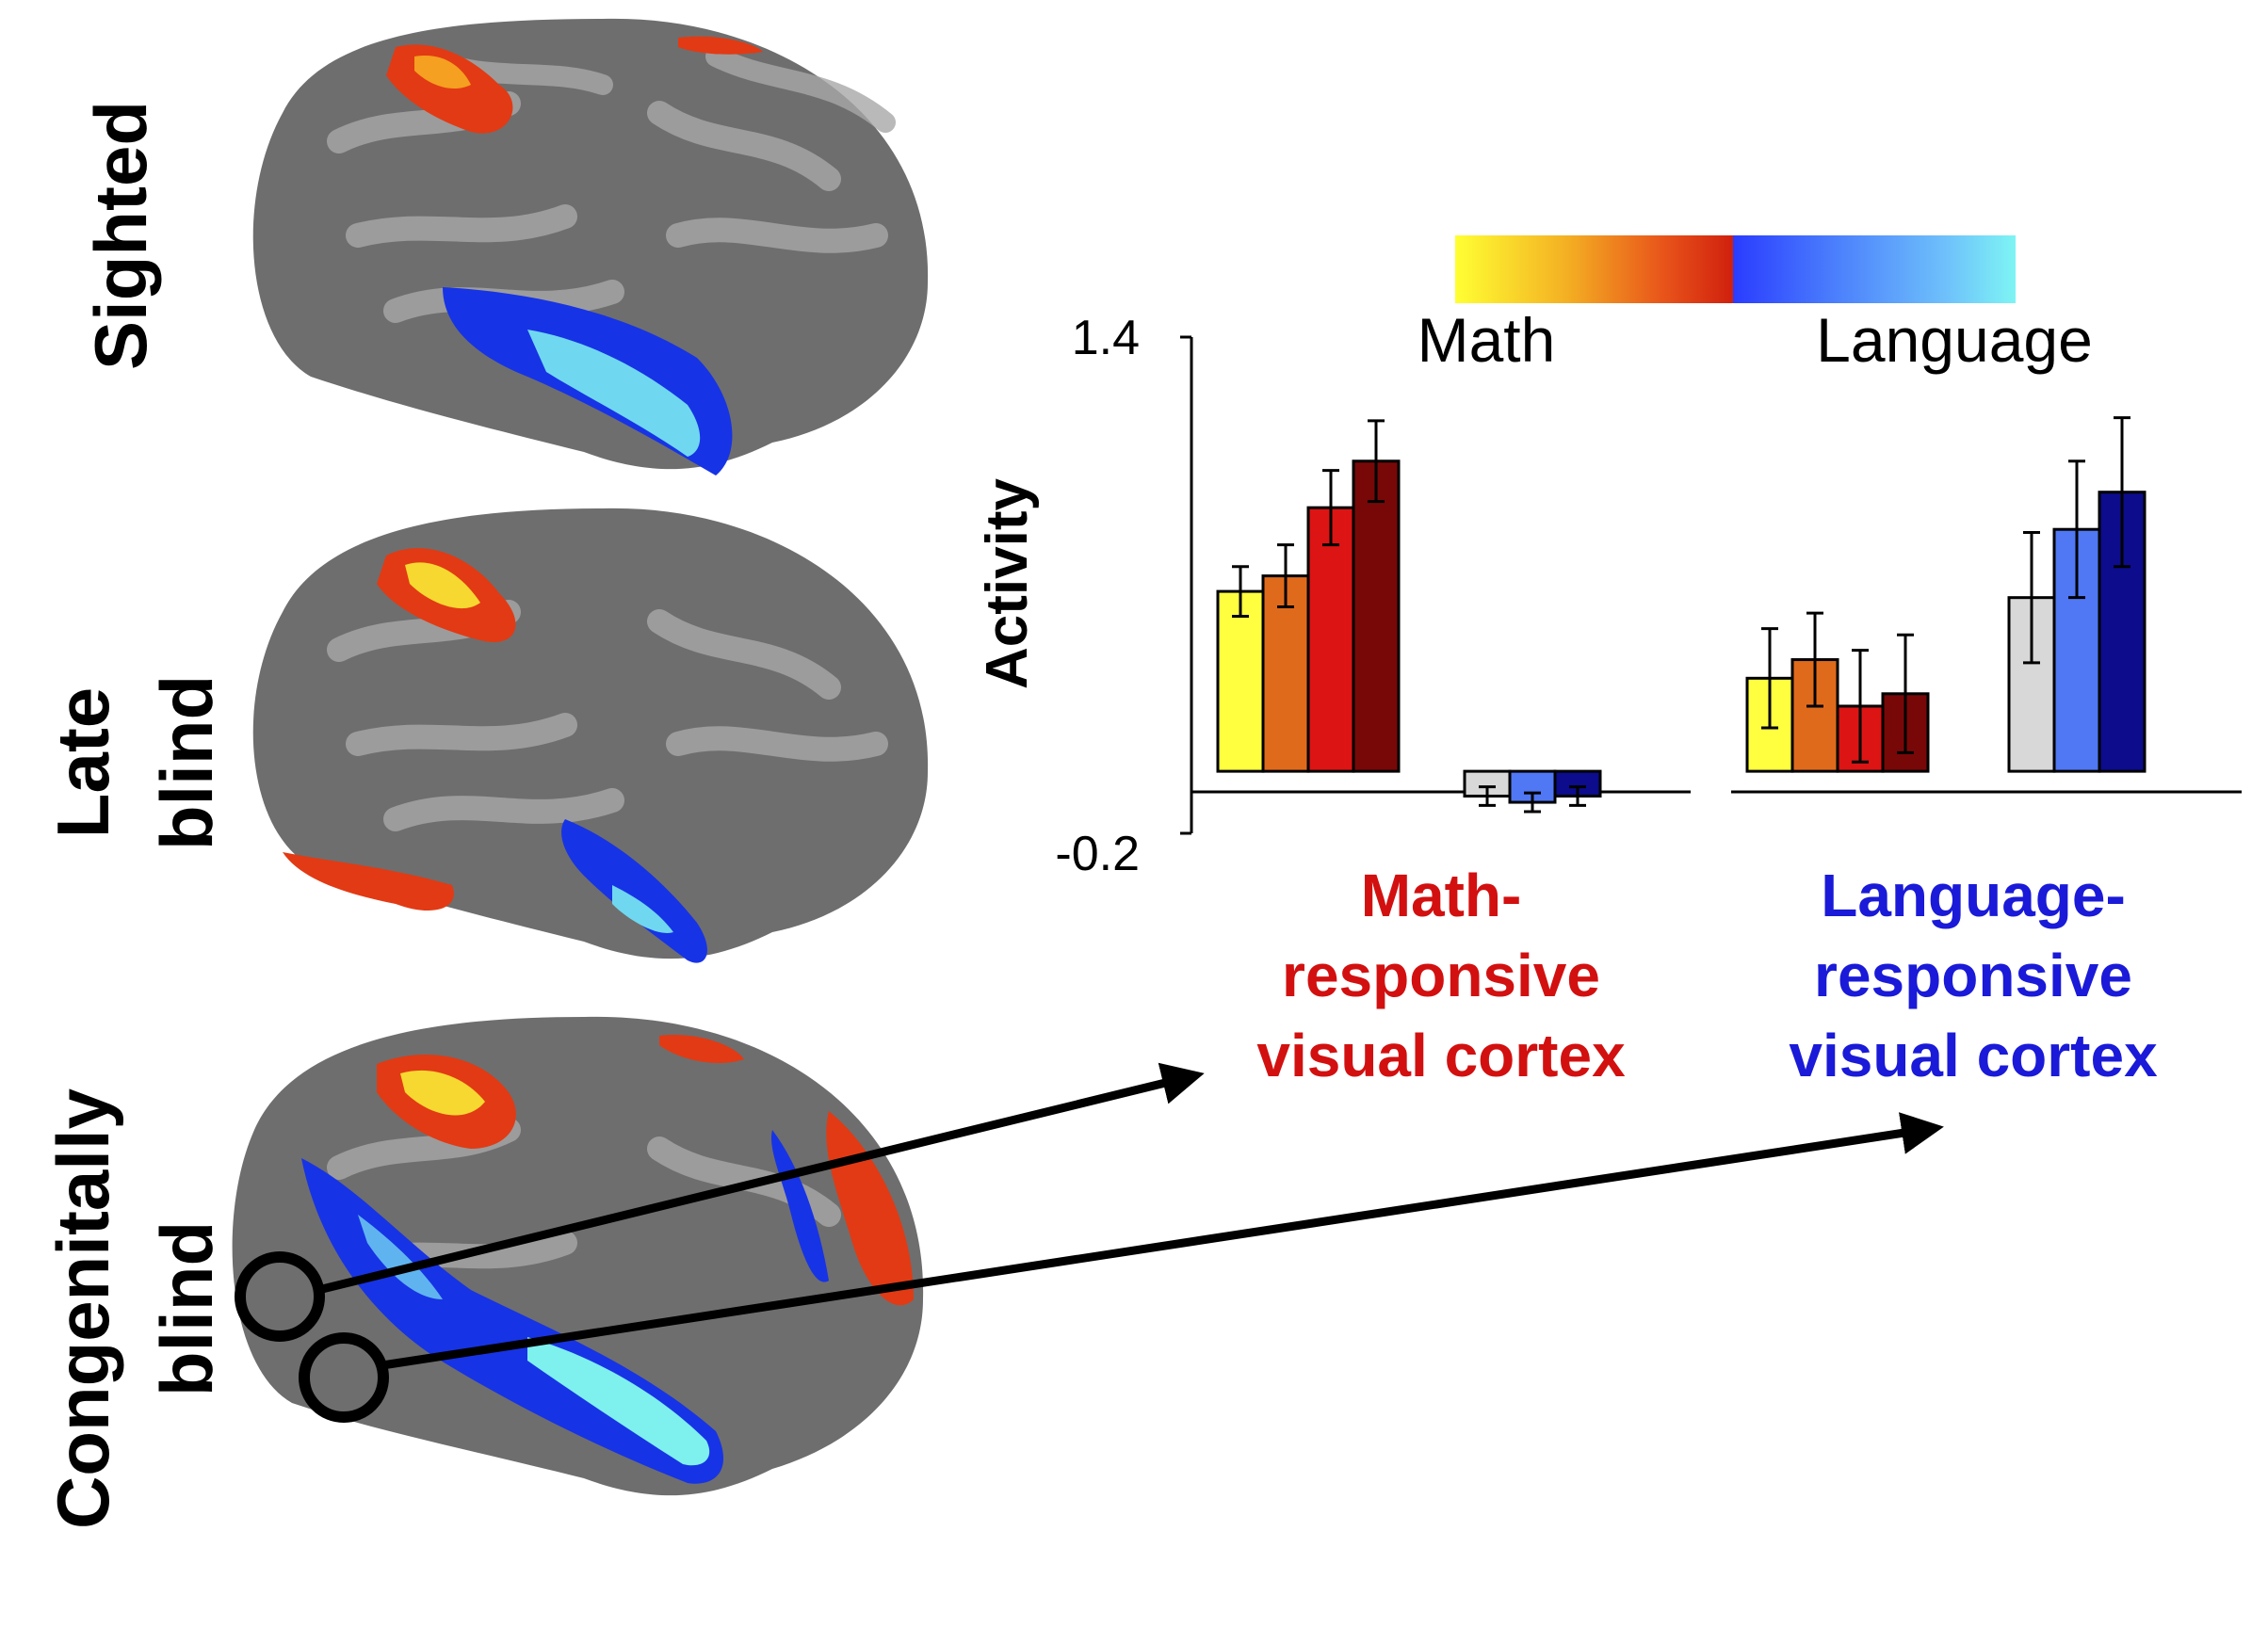 Image resolution: width=2268 pixels, height=1628 pixels. I want to click on row-label-late-line1: Late, so click(82, 762).